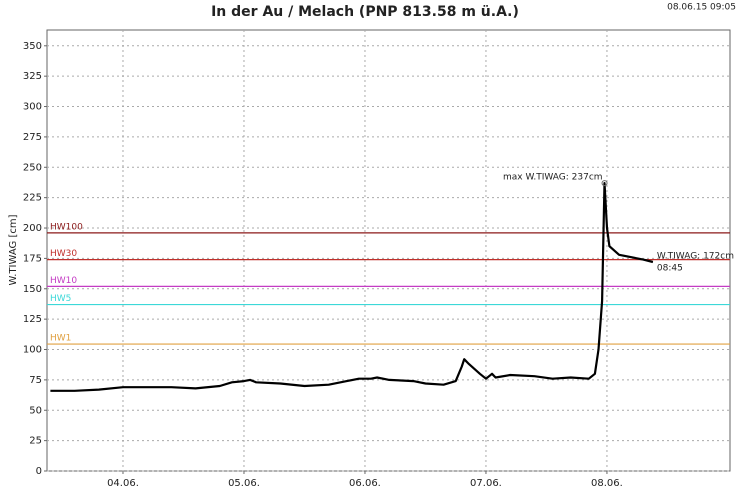 This screenshot has height=492, width=740. Describe the element at coordinates (13, 249) in the screenshot. I see `y-axis-label: W.TIWAG [cm]` at that location.